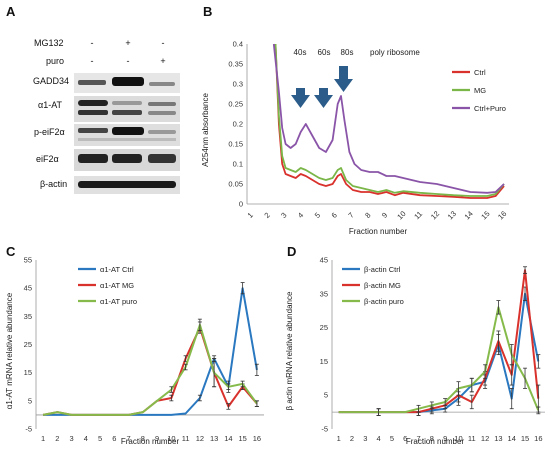  I want to click on panel-a-label: A, so click(11, 11).